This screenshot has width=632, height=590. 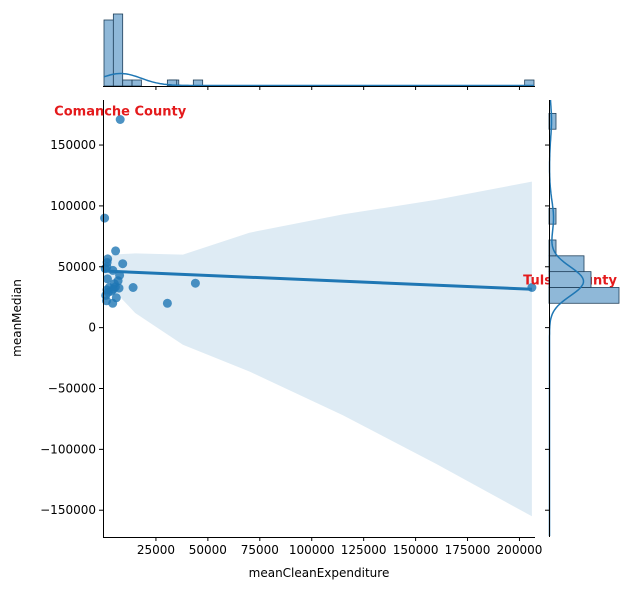 What do you see at coordinates (72, 388) in the screenshot?
I see `y-tick-label: −50000` at bounding box center [72, 388].